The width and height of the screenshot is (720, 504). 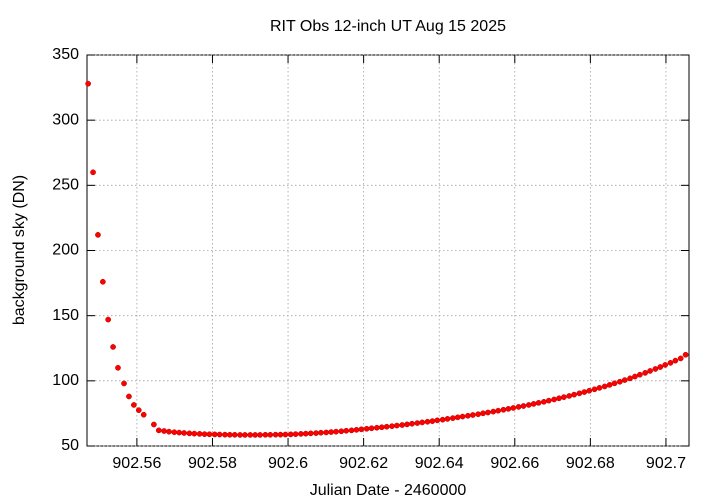 What do you see at coordinates (65, 250) in the screenshot?
I see `y-tick-label: 200` at bounding box center [65, 250].